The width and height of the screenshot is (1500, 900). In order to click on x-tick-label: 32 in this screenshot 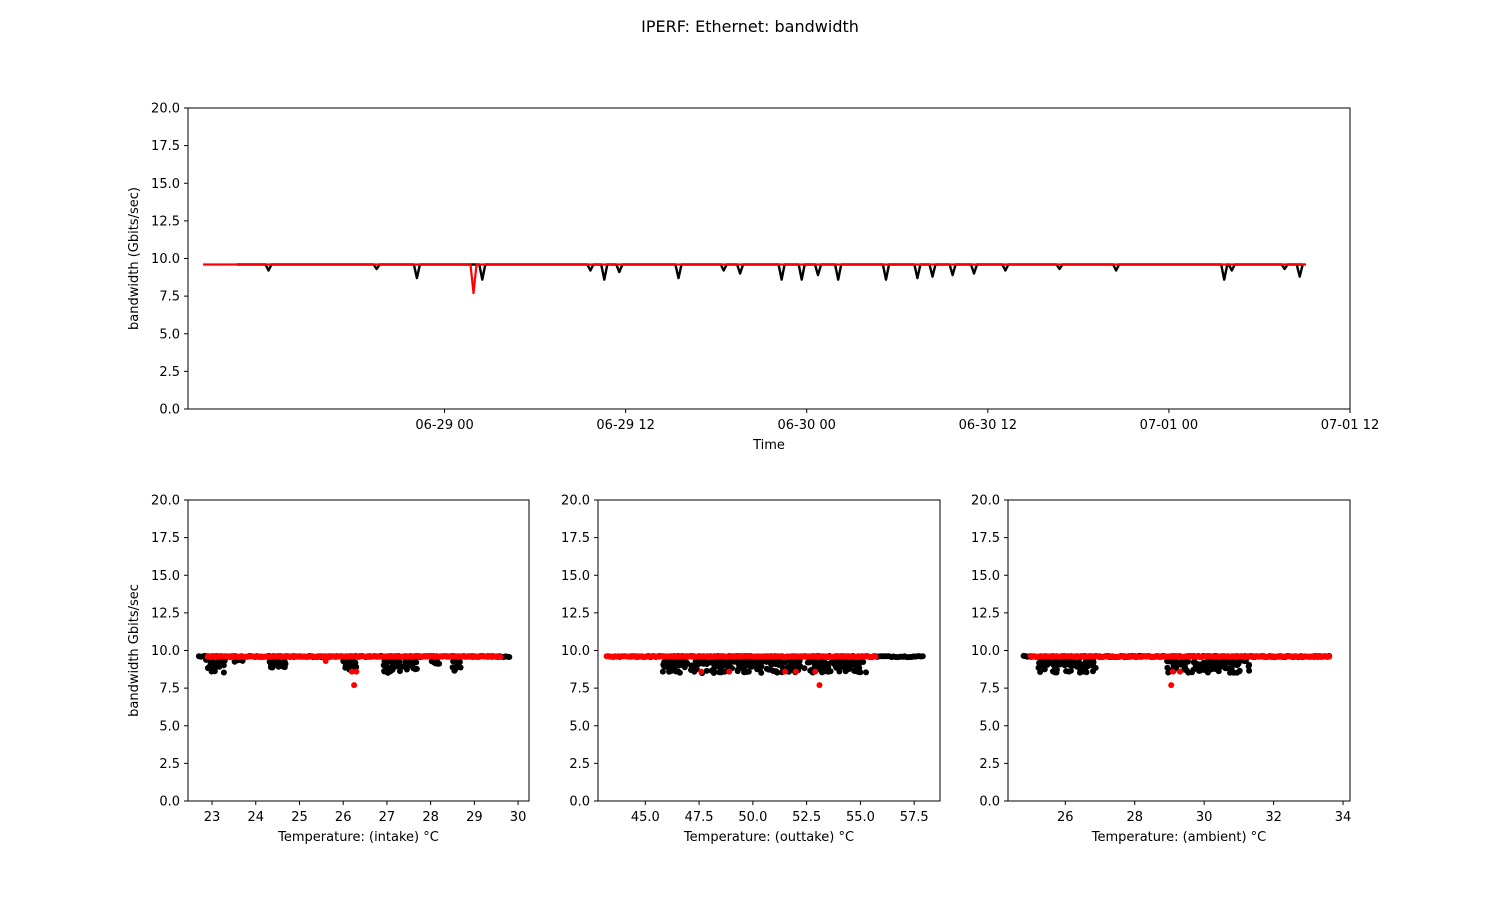, I will do `click(1273, 817)`.